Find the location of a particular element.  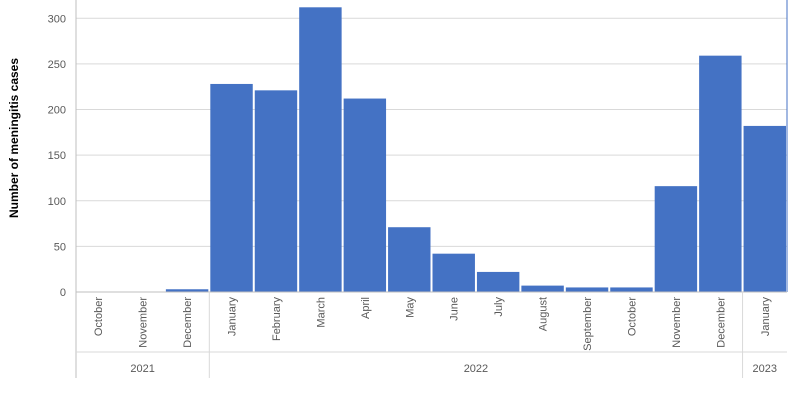

x-tick-label: September is located at coordinates (588, 324).